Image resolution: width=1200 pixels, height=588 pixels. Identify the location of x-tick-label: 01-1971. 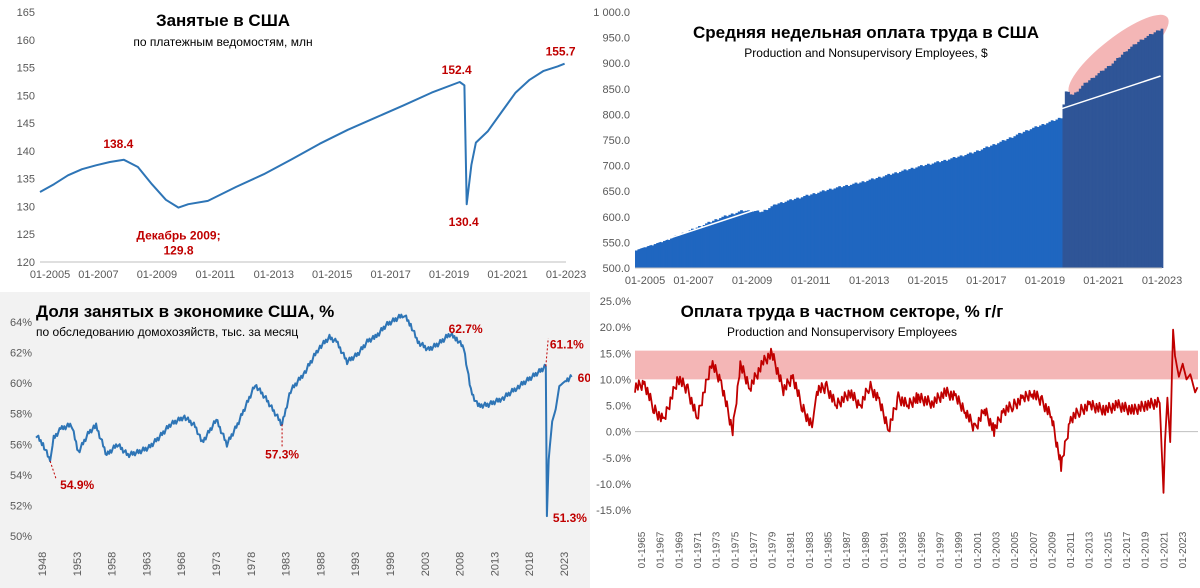
(698, 549).